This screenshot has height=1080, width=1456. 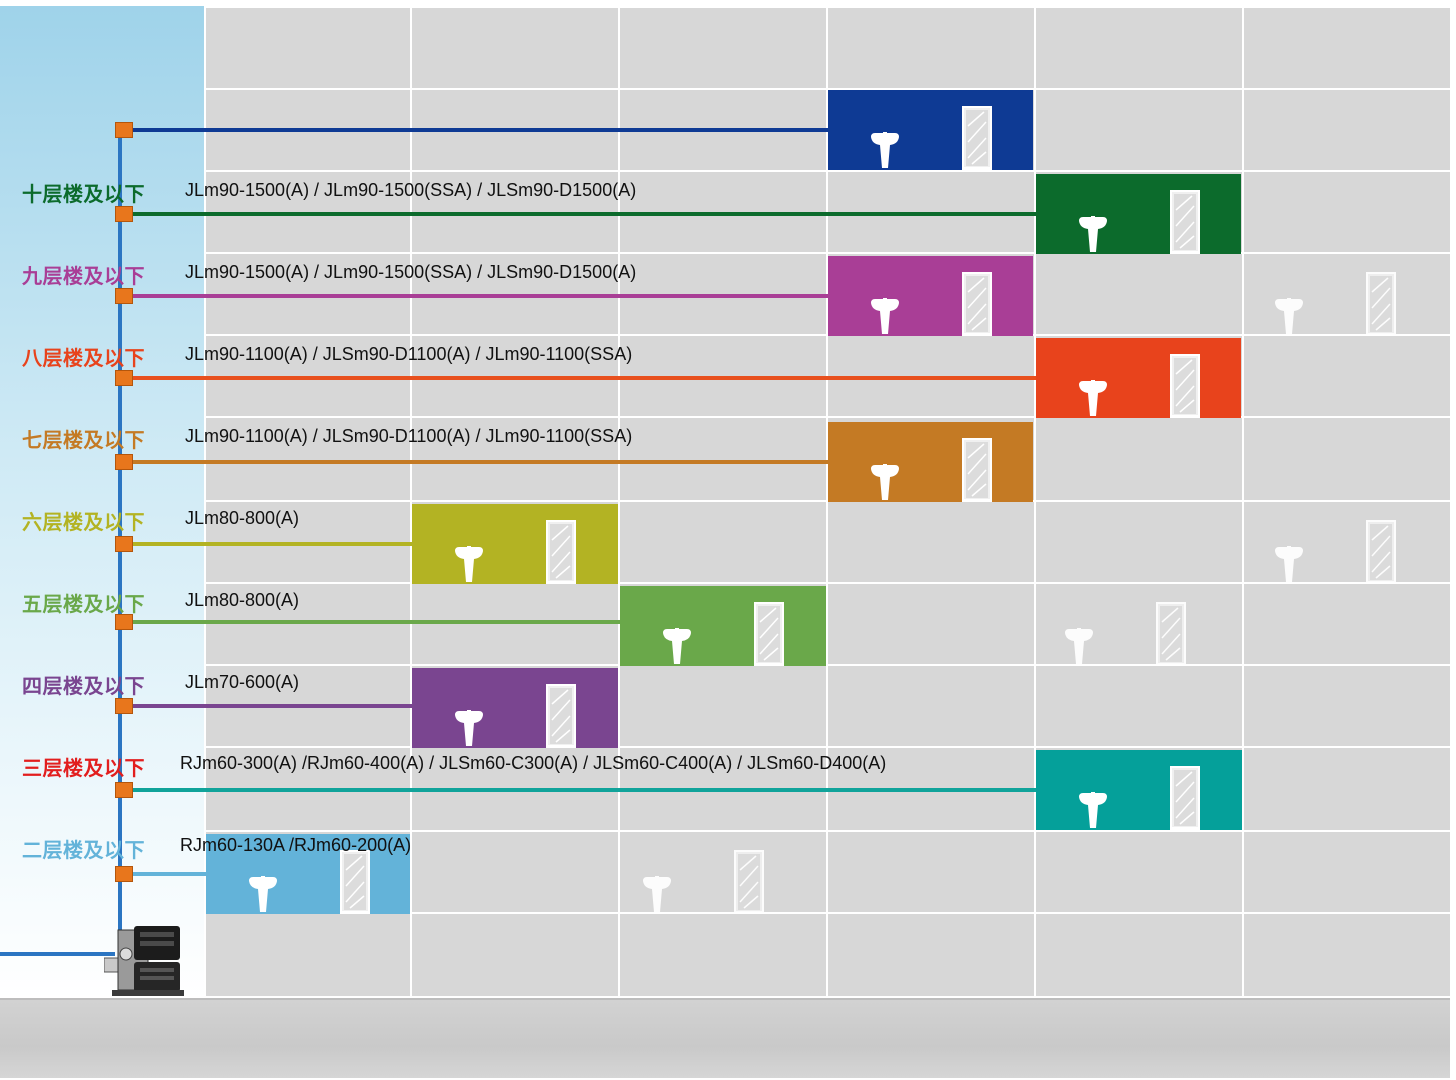 I want to click on model-label-4: JLm70-600(A), so click(x=242, y=682).